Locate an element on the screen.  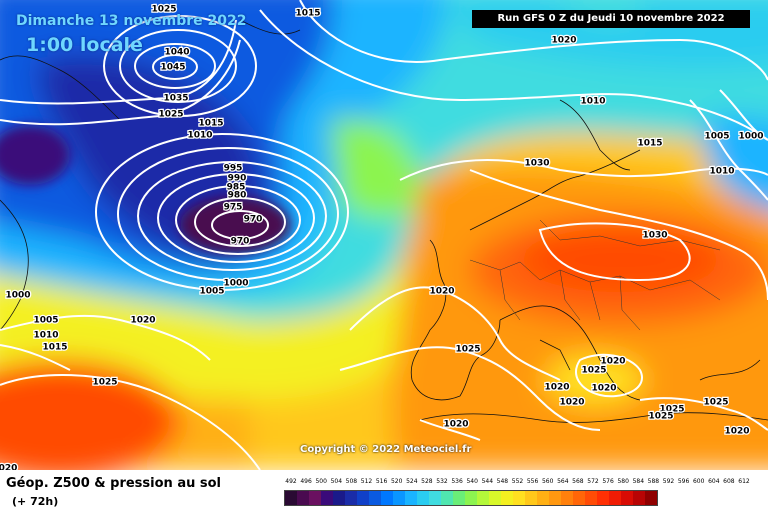
isobar-label: 1045 is located at coordinates (172, 68).